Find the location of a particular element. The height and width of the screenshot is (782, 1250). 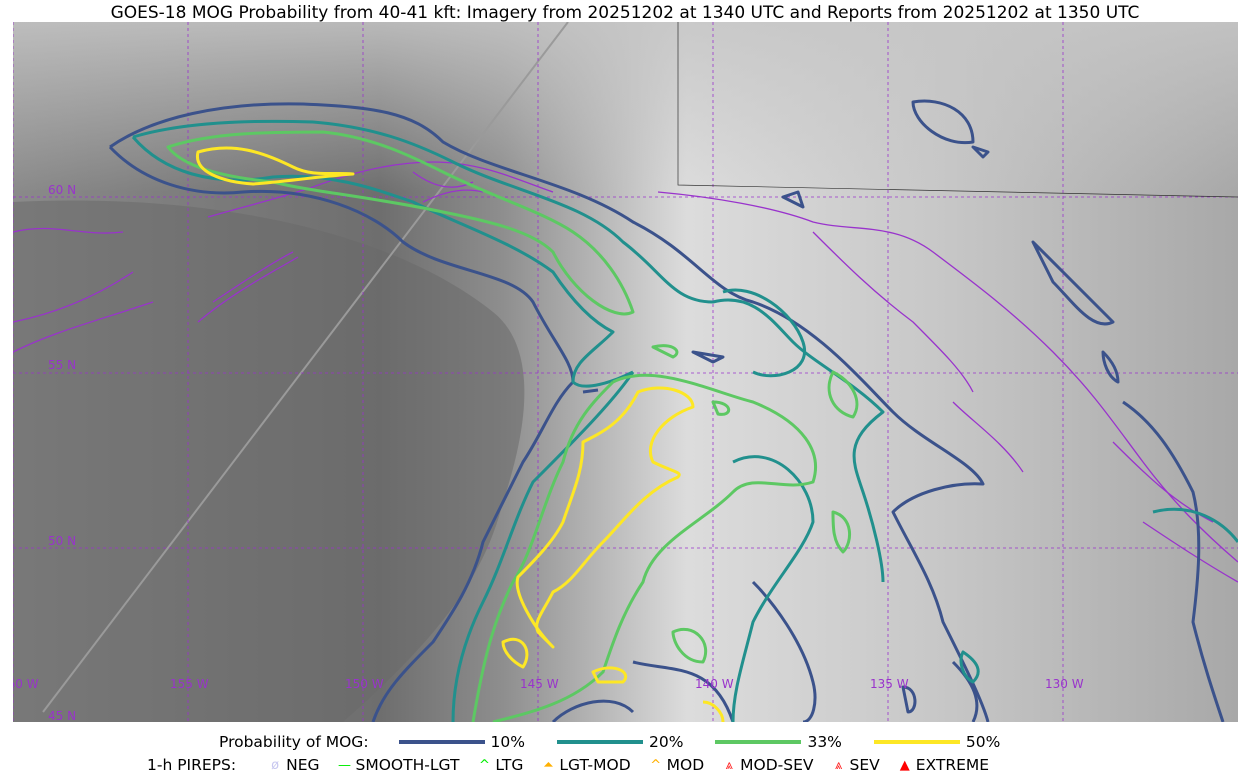

legend-item-prob: 50% is located at coordinates (937, 742).